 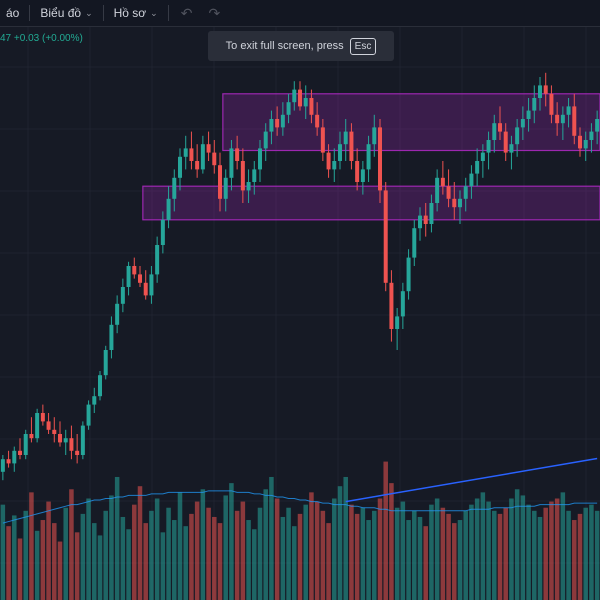 I want to click on price-change: +0.03 (+0.00%), so click(x=48, y=38).